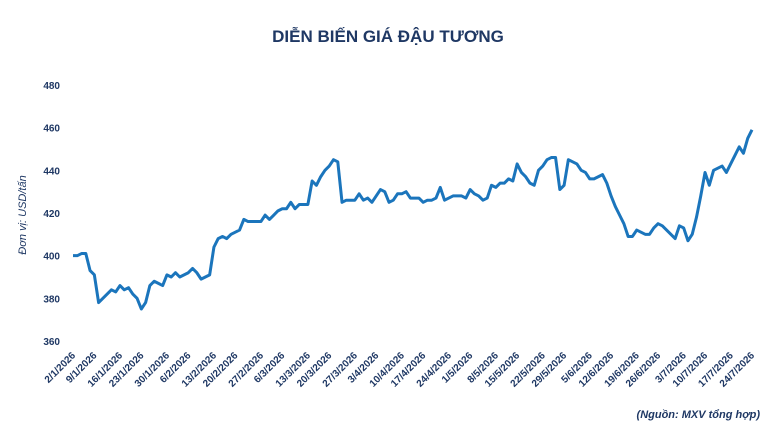 This screenshot has width=777, height=437. Describe the element at coordinates (51, 129) in the screenshot. I see `y-tick-label: 460` at that location.